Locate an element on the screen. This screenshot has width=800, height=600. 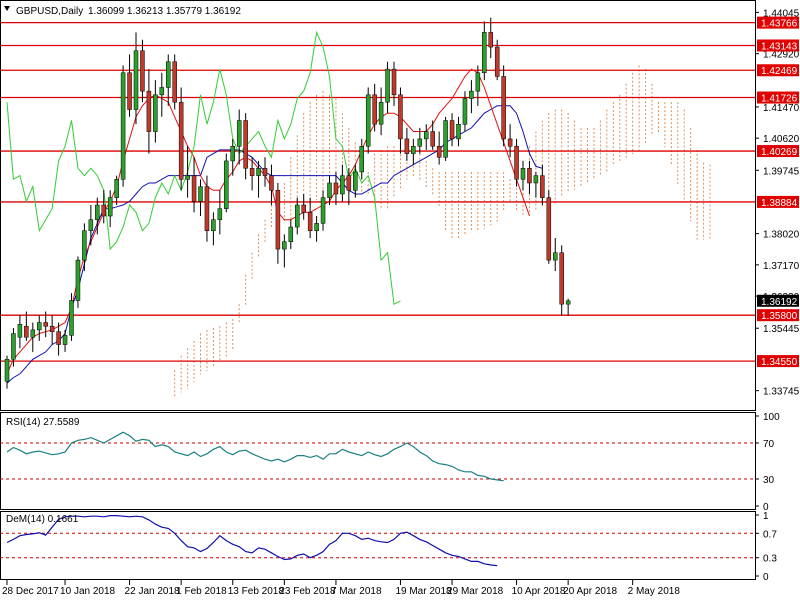
time-tick-label: 2 May 2018 is located at coordinates (654, 591).